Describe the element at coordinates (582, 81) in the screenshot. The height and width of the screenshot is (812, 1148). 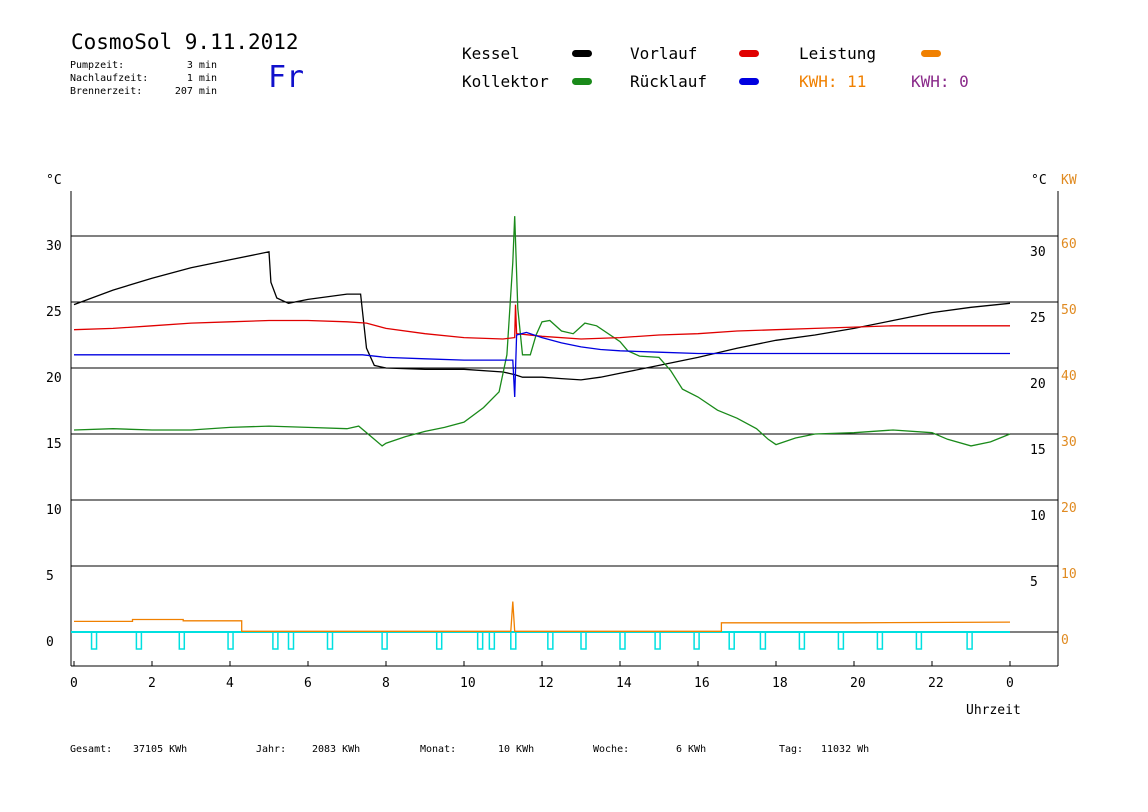
I see `legend-kollektor-swatch` at that location.